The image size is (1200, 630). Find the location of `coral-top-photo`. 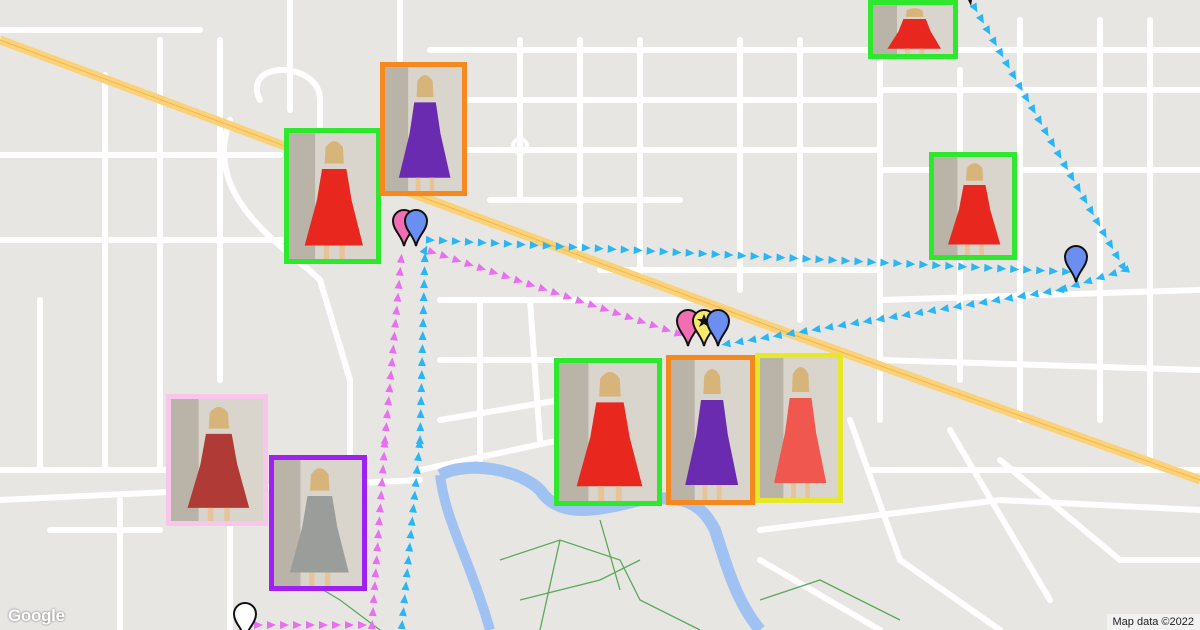

coral-top-photo is located at coordinates (799, 428).